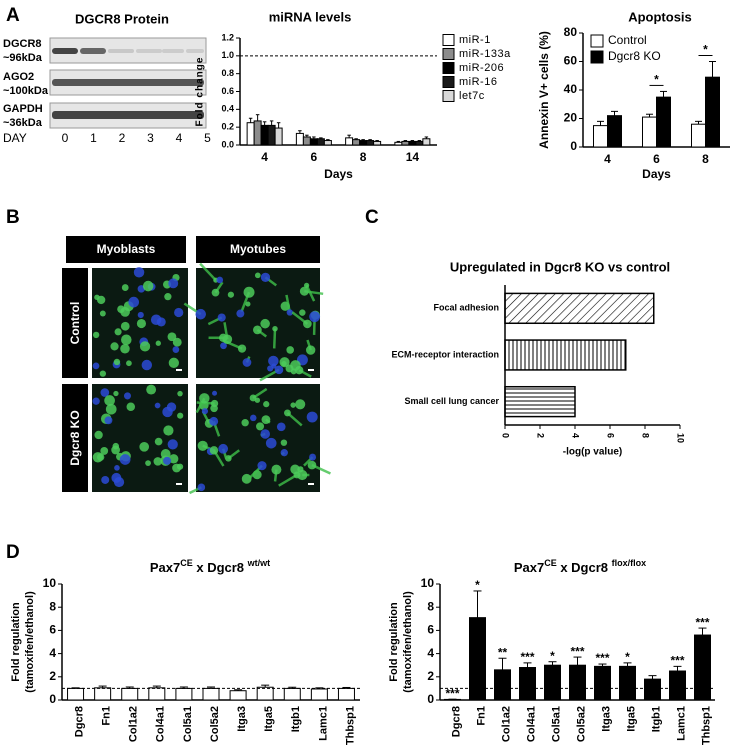  I want to click on column-label: Myotubes, so click(258, 249).